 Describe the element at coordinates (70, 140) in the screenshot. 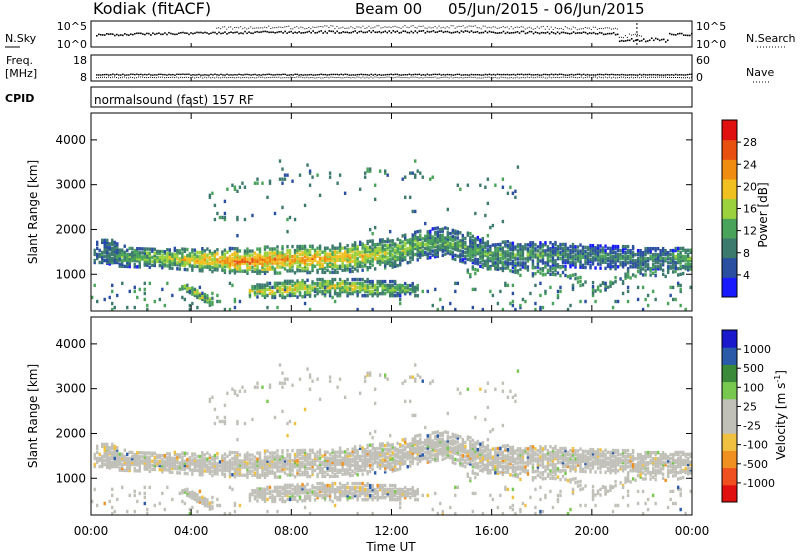

I see `y-tick-label: 4000` at that location.